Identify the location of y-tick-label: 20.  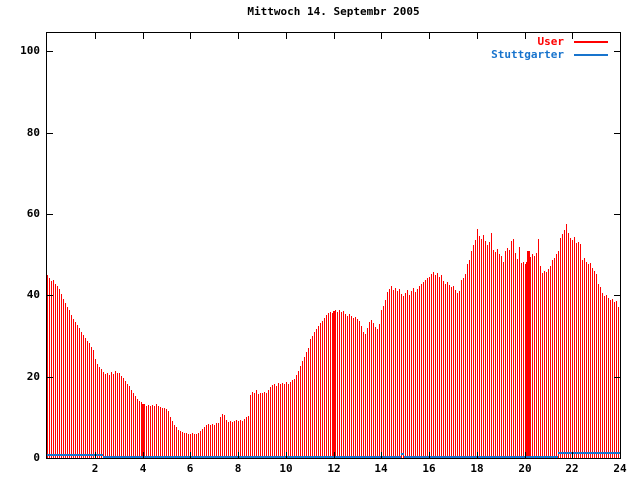
(33, 376).